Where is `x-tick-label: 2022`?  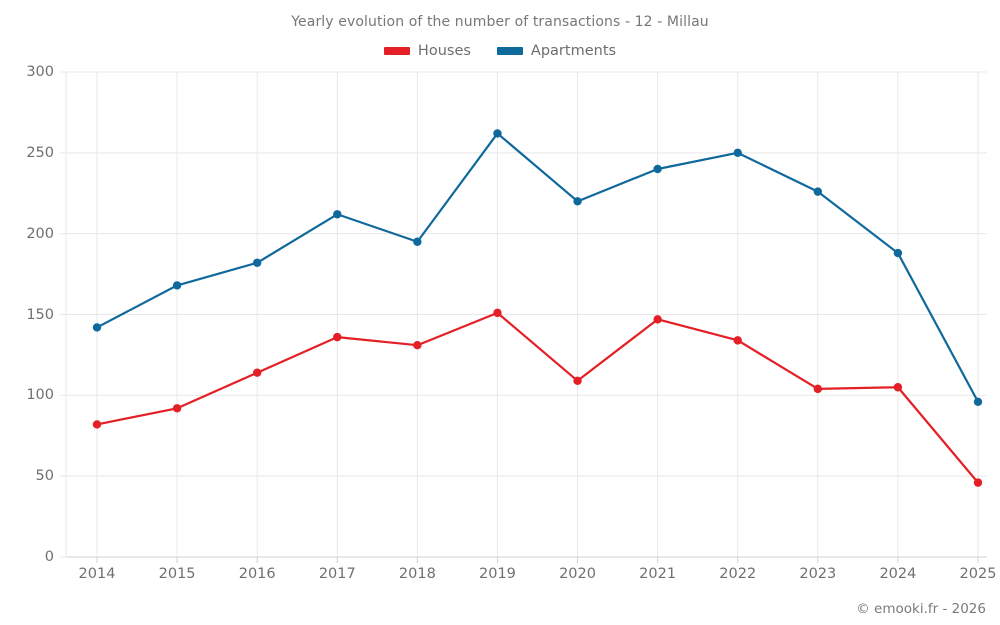
x-tick-label: 2022 is located at coordinates (738, 574).